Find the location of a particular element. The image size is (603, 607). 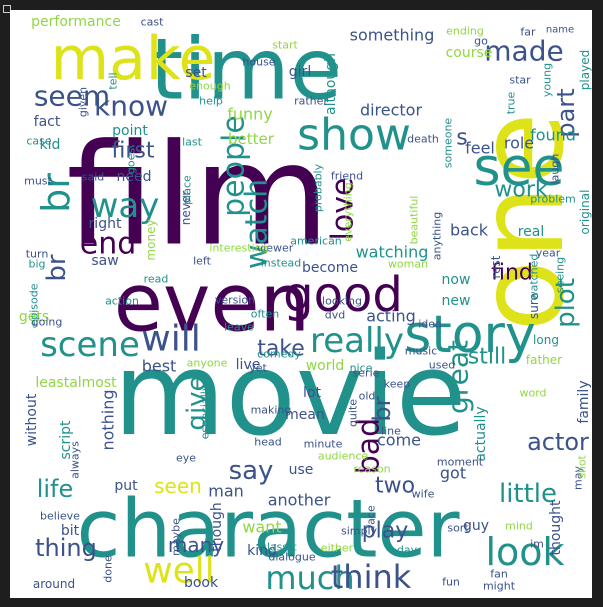

word-guy: guy is located at coordinates (476, 526).